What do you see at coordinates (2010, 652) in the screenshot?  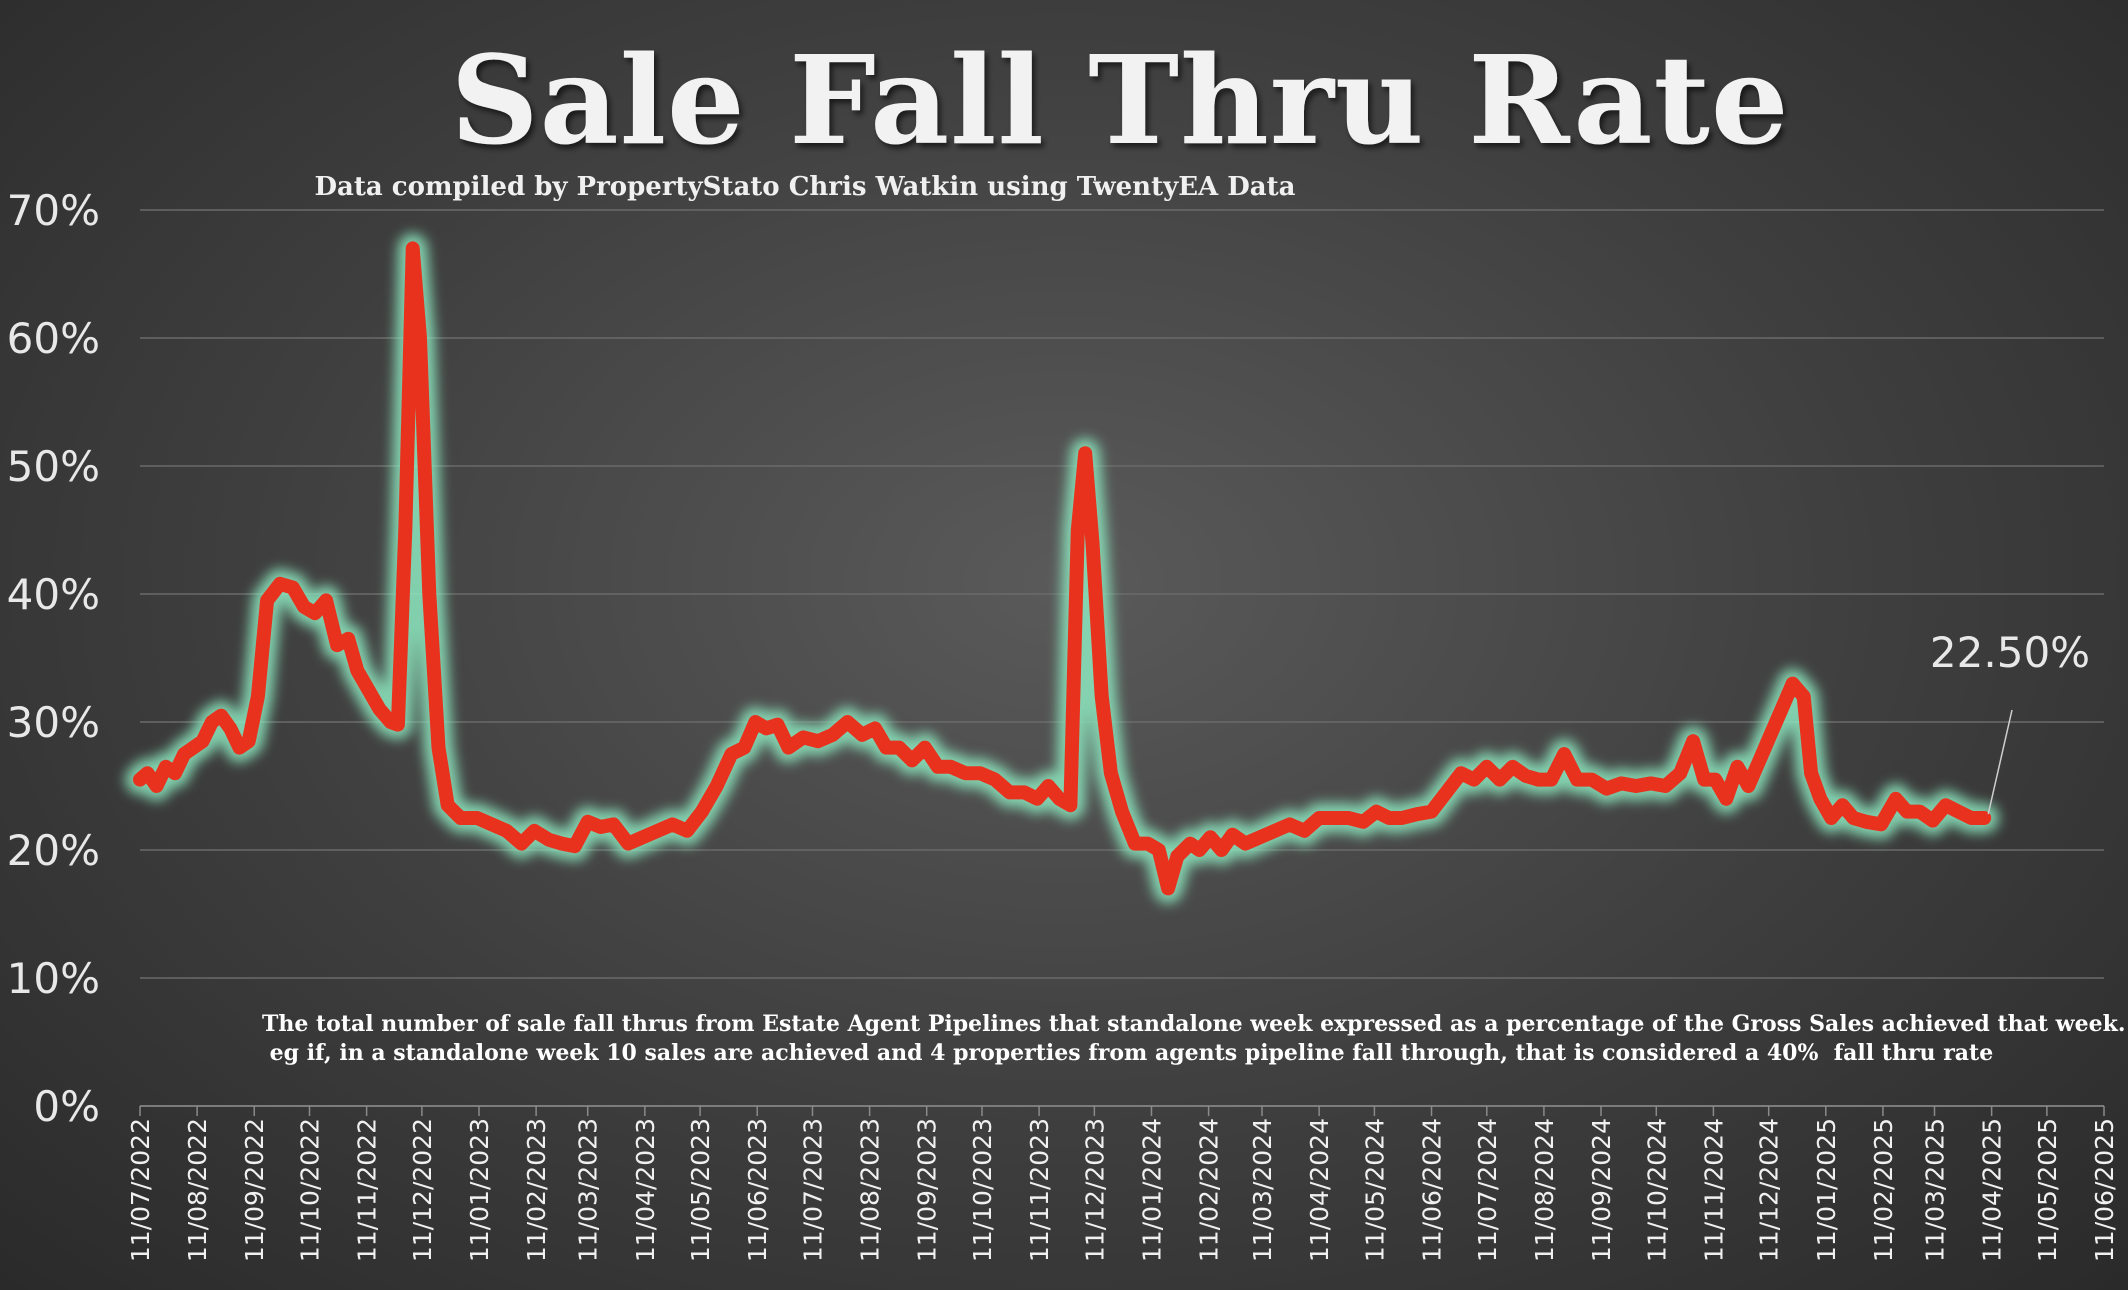 I see `callout-label: 22.50%` at bounding box center [2010, 652].